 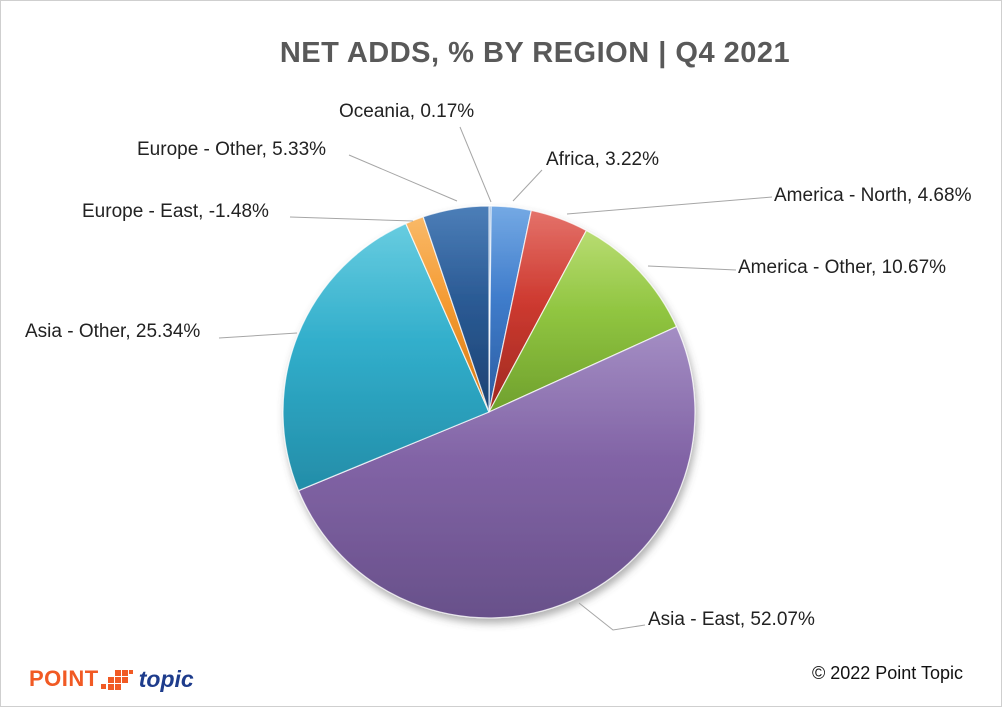 I want to click on pie-slice-america-other, so click(x=582, y=321).